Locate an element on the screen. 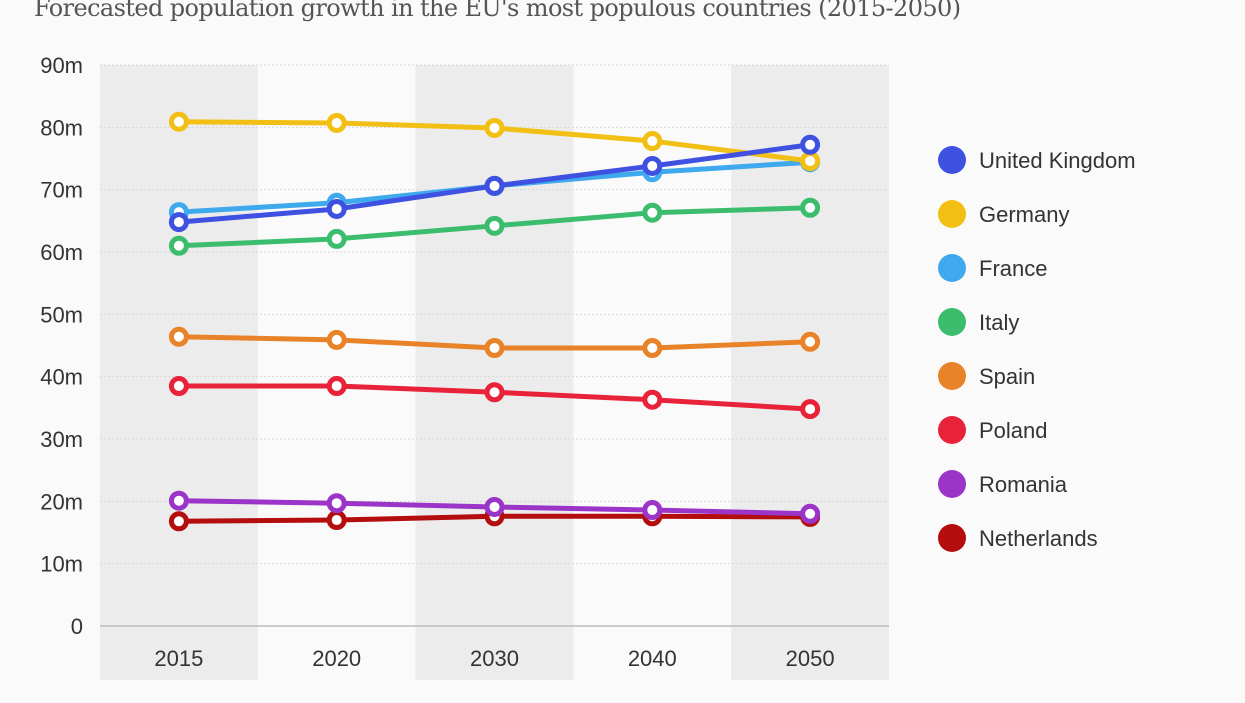 The image size is (1245, 703). legend-label: Romania is located at coordinates (1023, 484).